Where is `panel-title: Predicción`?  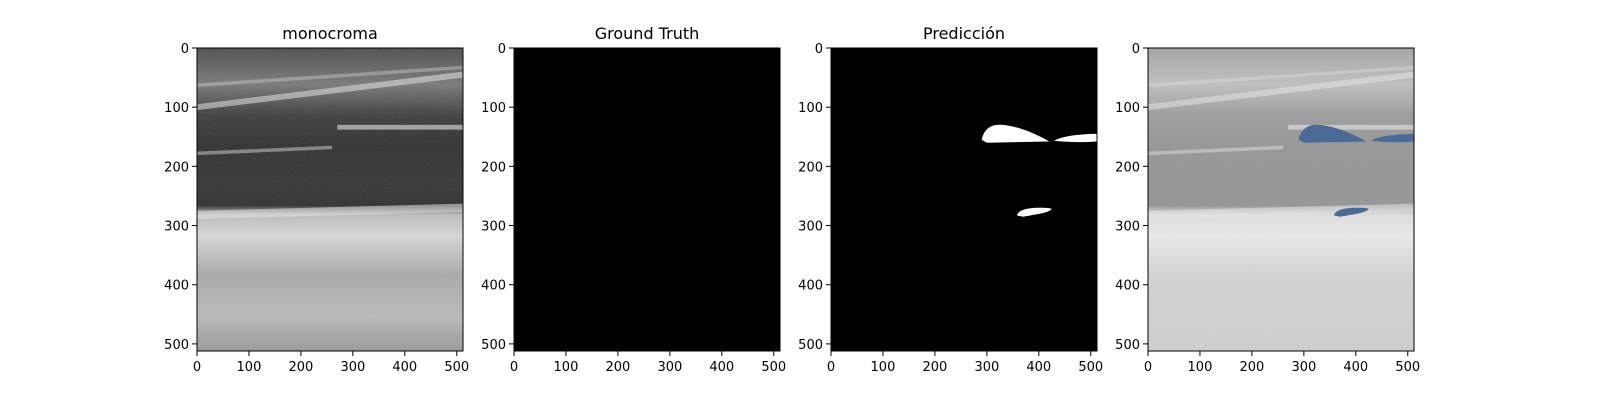
panel-title: Predicción is located at coordinates (964, 33).